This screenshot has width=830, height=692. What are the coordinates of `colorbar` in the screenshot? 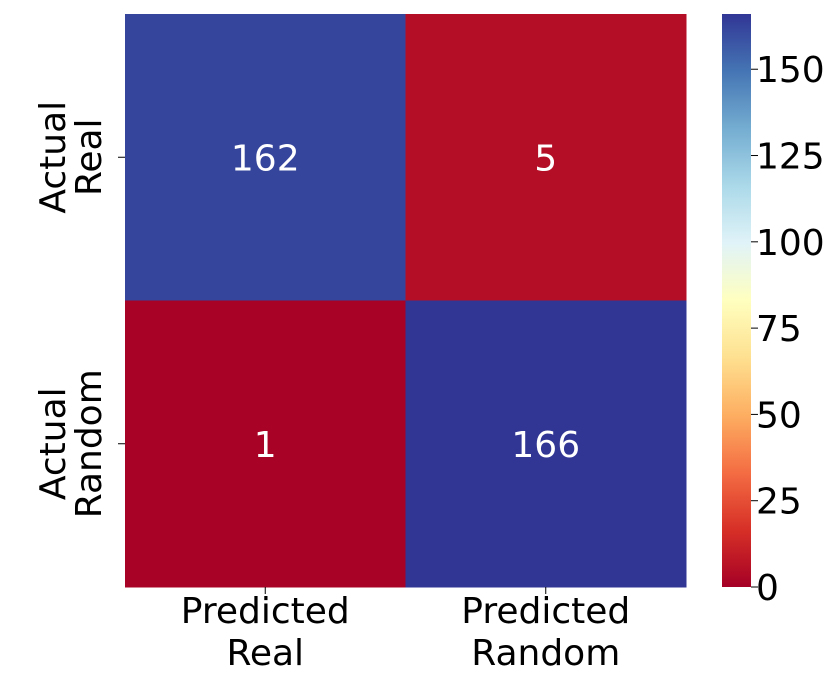 It's located at (736, 300).